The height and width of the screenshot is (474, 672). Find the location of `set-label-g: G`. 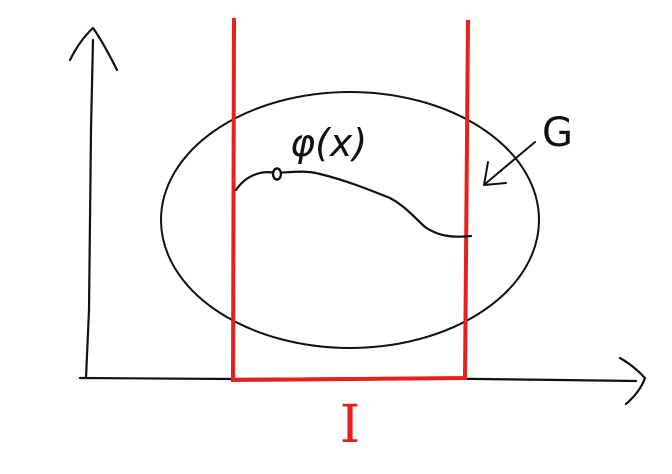

set-label-g: G is located at coordinates (557, 133).